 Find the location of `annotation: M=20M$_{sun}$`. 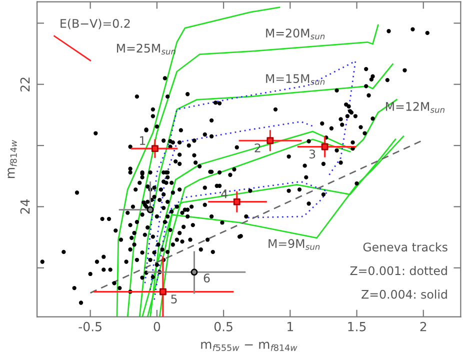

annotation: M=20M$_{sun}$ is located at coordinates (295, 34).